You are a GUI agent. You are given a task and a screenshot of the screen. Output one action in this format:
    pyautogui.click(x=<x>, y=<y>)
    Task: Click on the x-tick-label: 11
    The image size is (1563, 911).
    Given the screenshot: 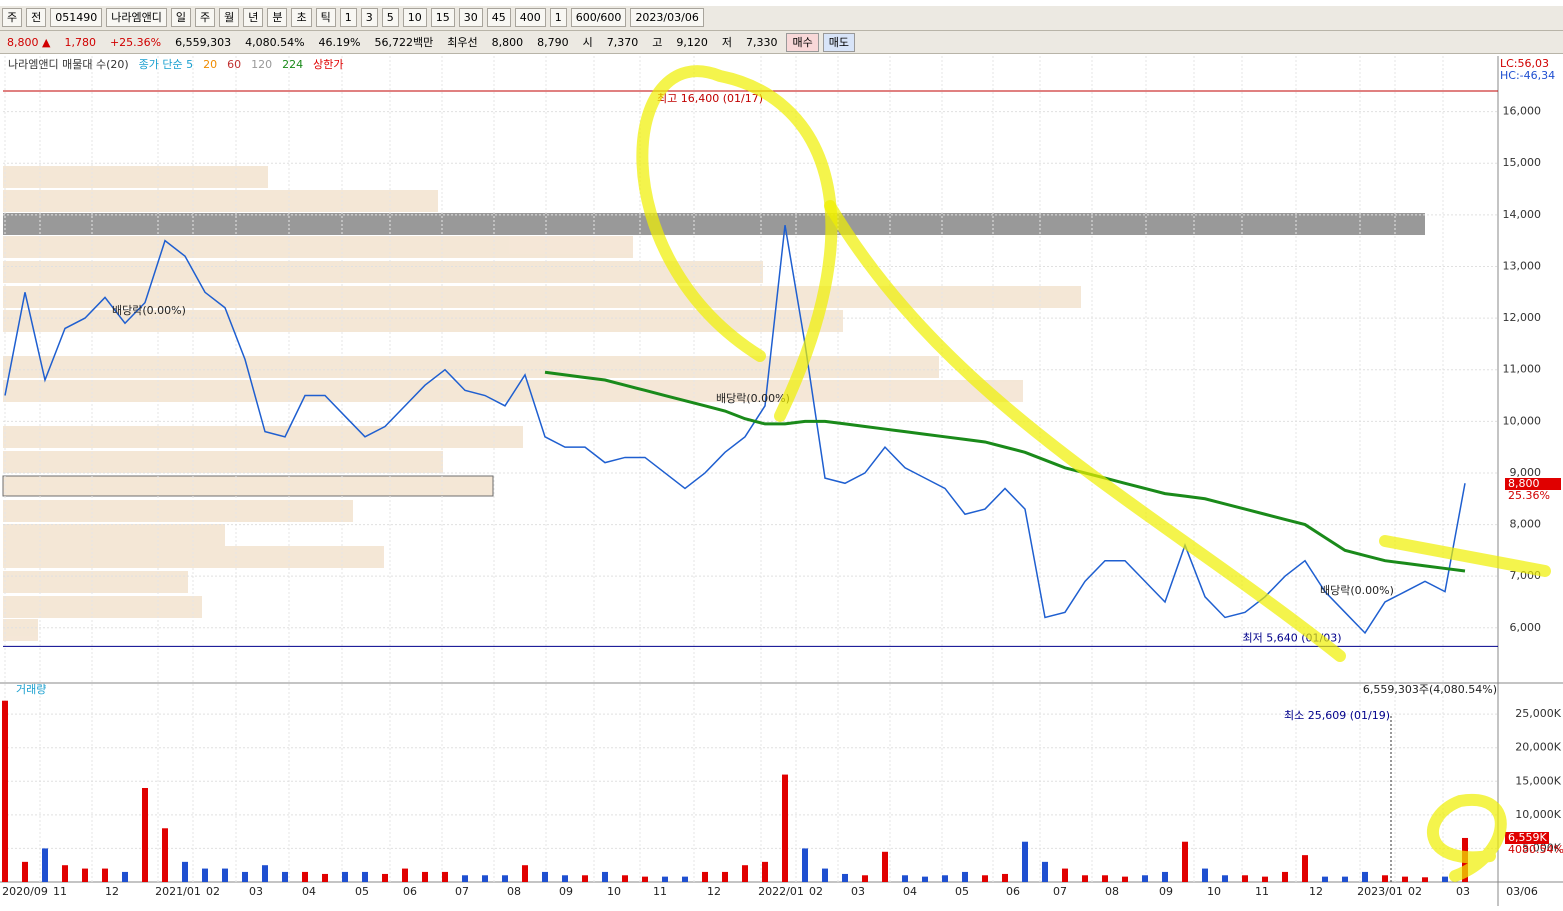 What is the action you would take?
    pyautogui.click(x=60, y=891)
    